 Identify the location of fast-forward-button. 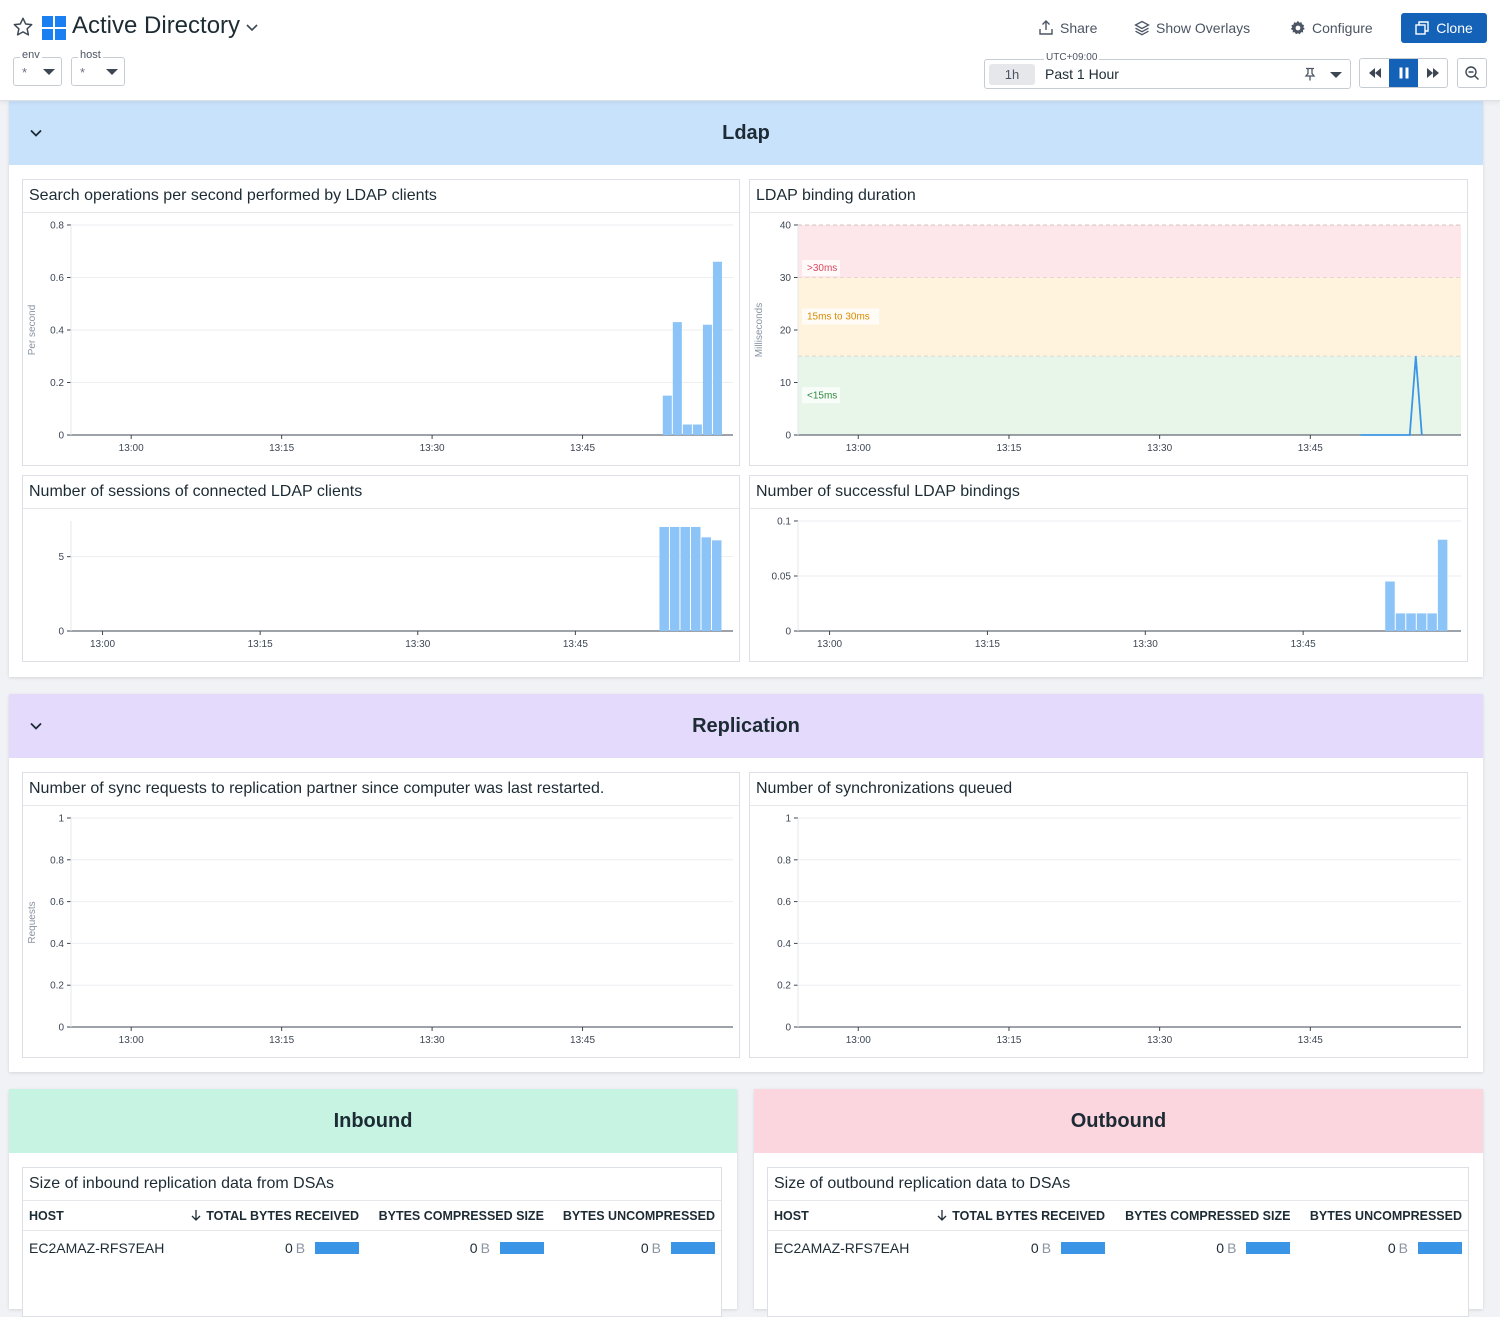
(1432, 73).